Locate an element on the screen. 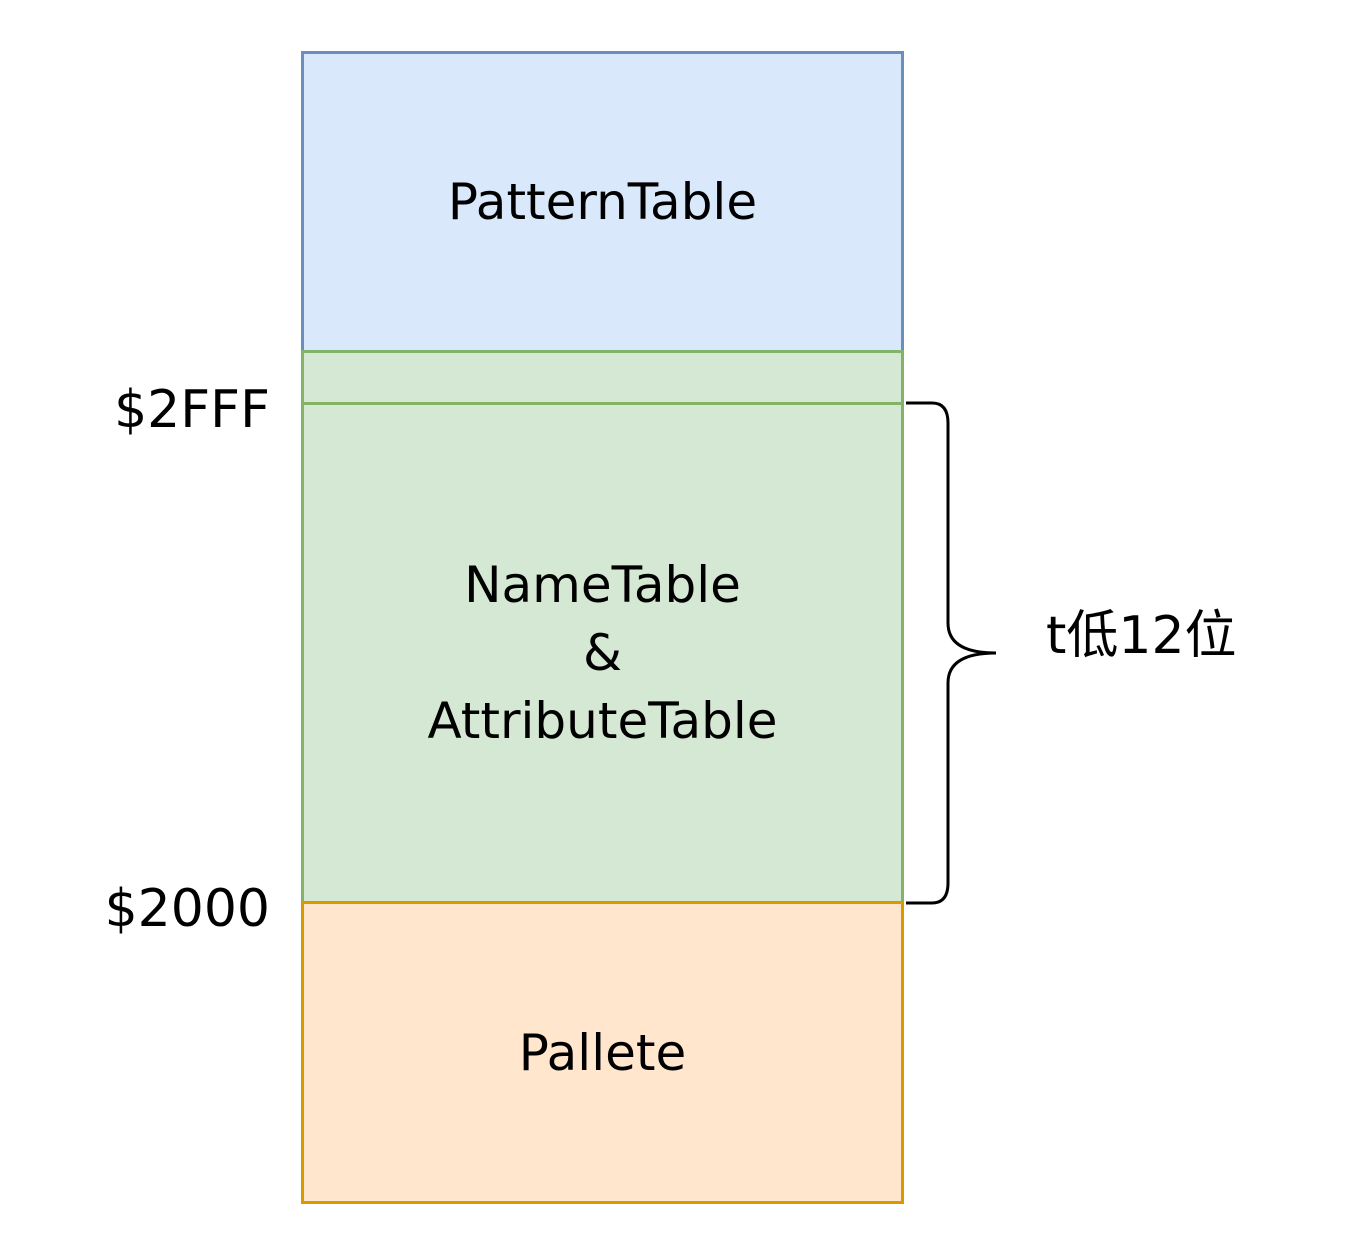 The width and height of the screenshot is (1355, 1255). nametable-attribute-label: NameTable & AttributeTable is located at coordinates (602, 653).